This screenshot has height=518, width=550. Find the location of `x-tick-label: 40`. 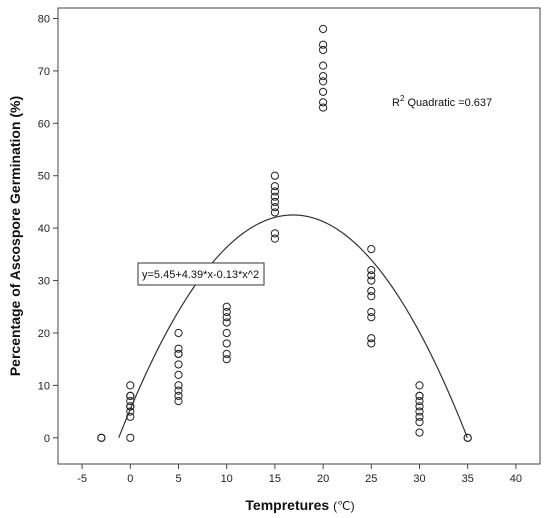

x-tick-label: 40 is located at coordinates (516, 479).